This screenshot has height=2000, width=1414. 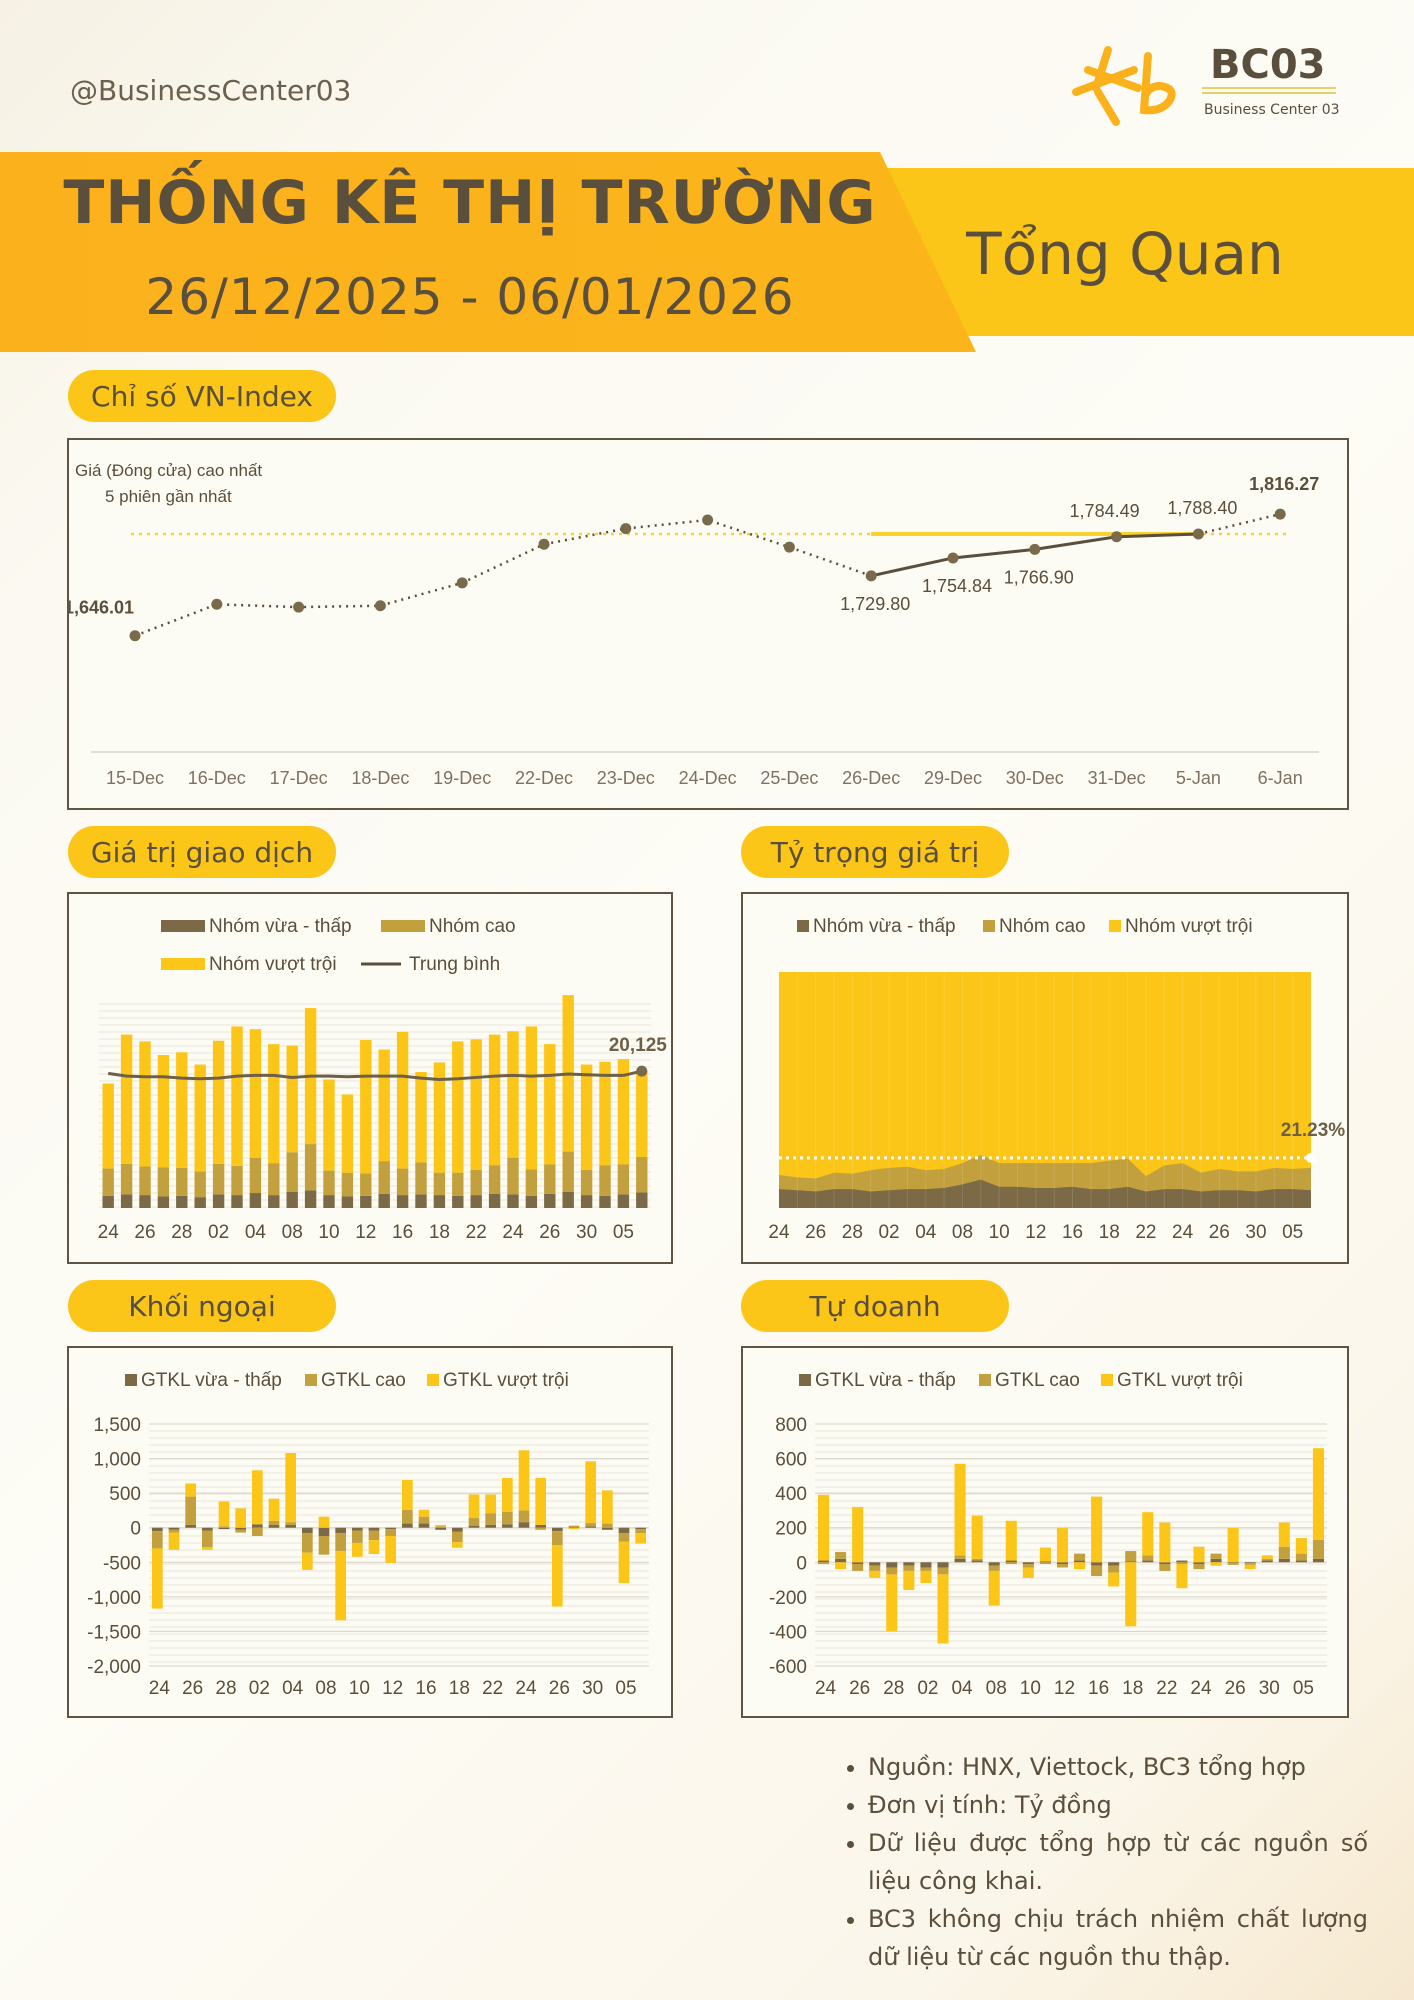 I want to click on x-tick-label: 30, so click(x=1255, y=1232).